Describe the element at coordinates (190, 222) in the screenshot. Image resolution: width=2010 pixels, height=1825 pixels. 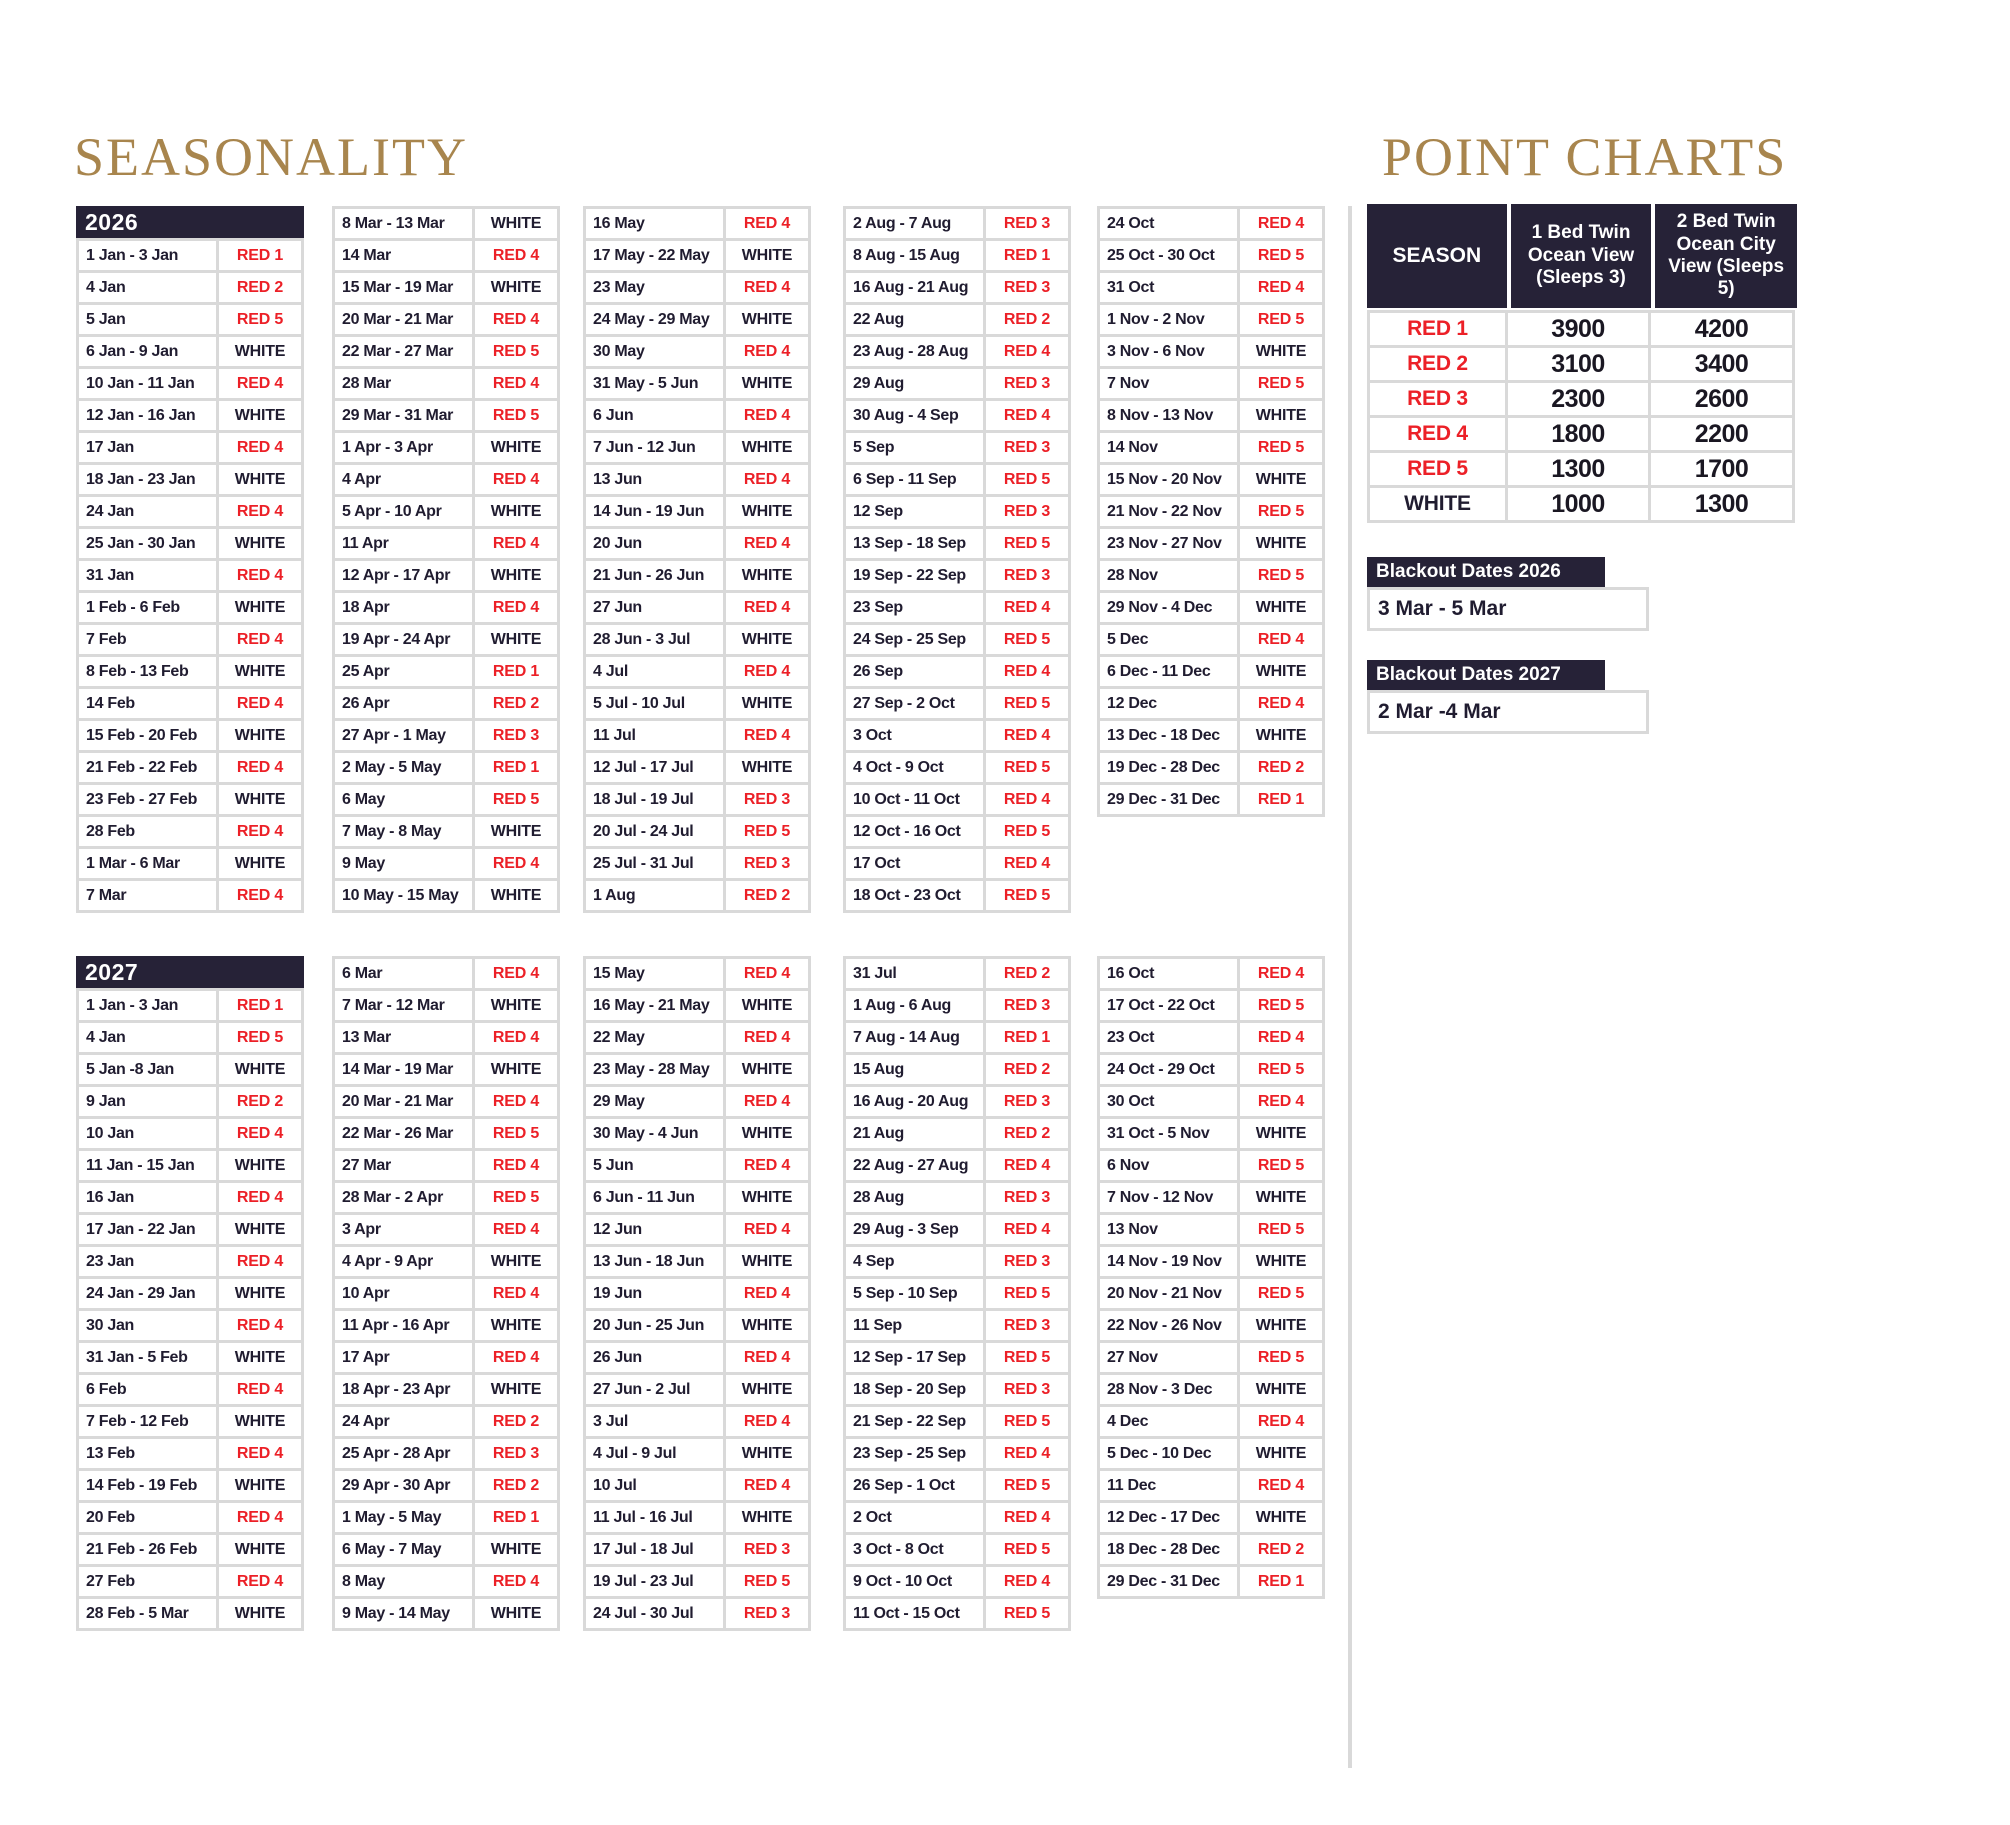
I see `year-header-2026: 2026` at that location.